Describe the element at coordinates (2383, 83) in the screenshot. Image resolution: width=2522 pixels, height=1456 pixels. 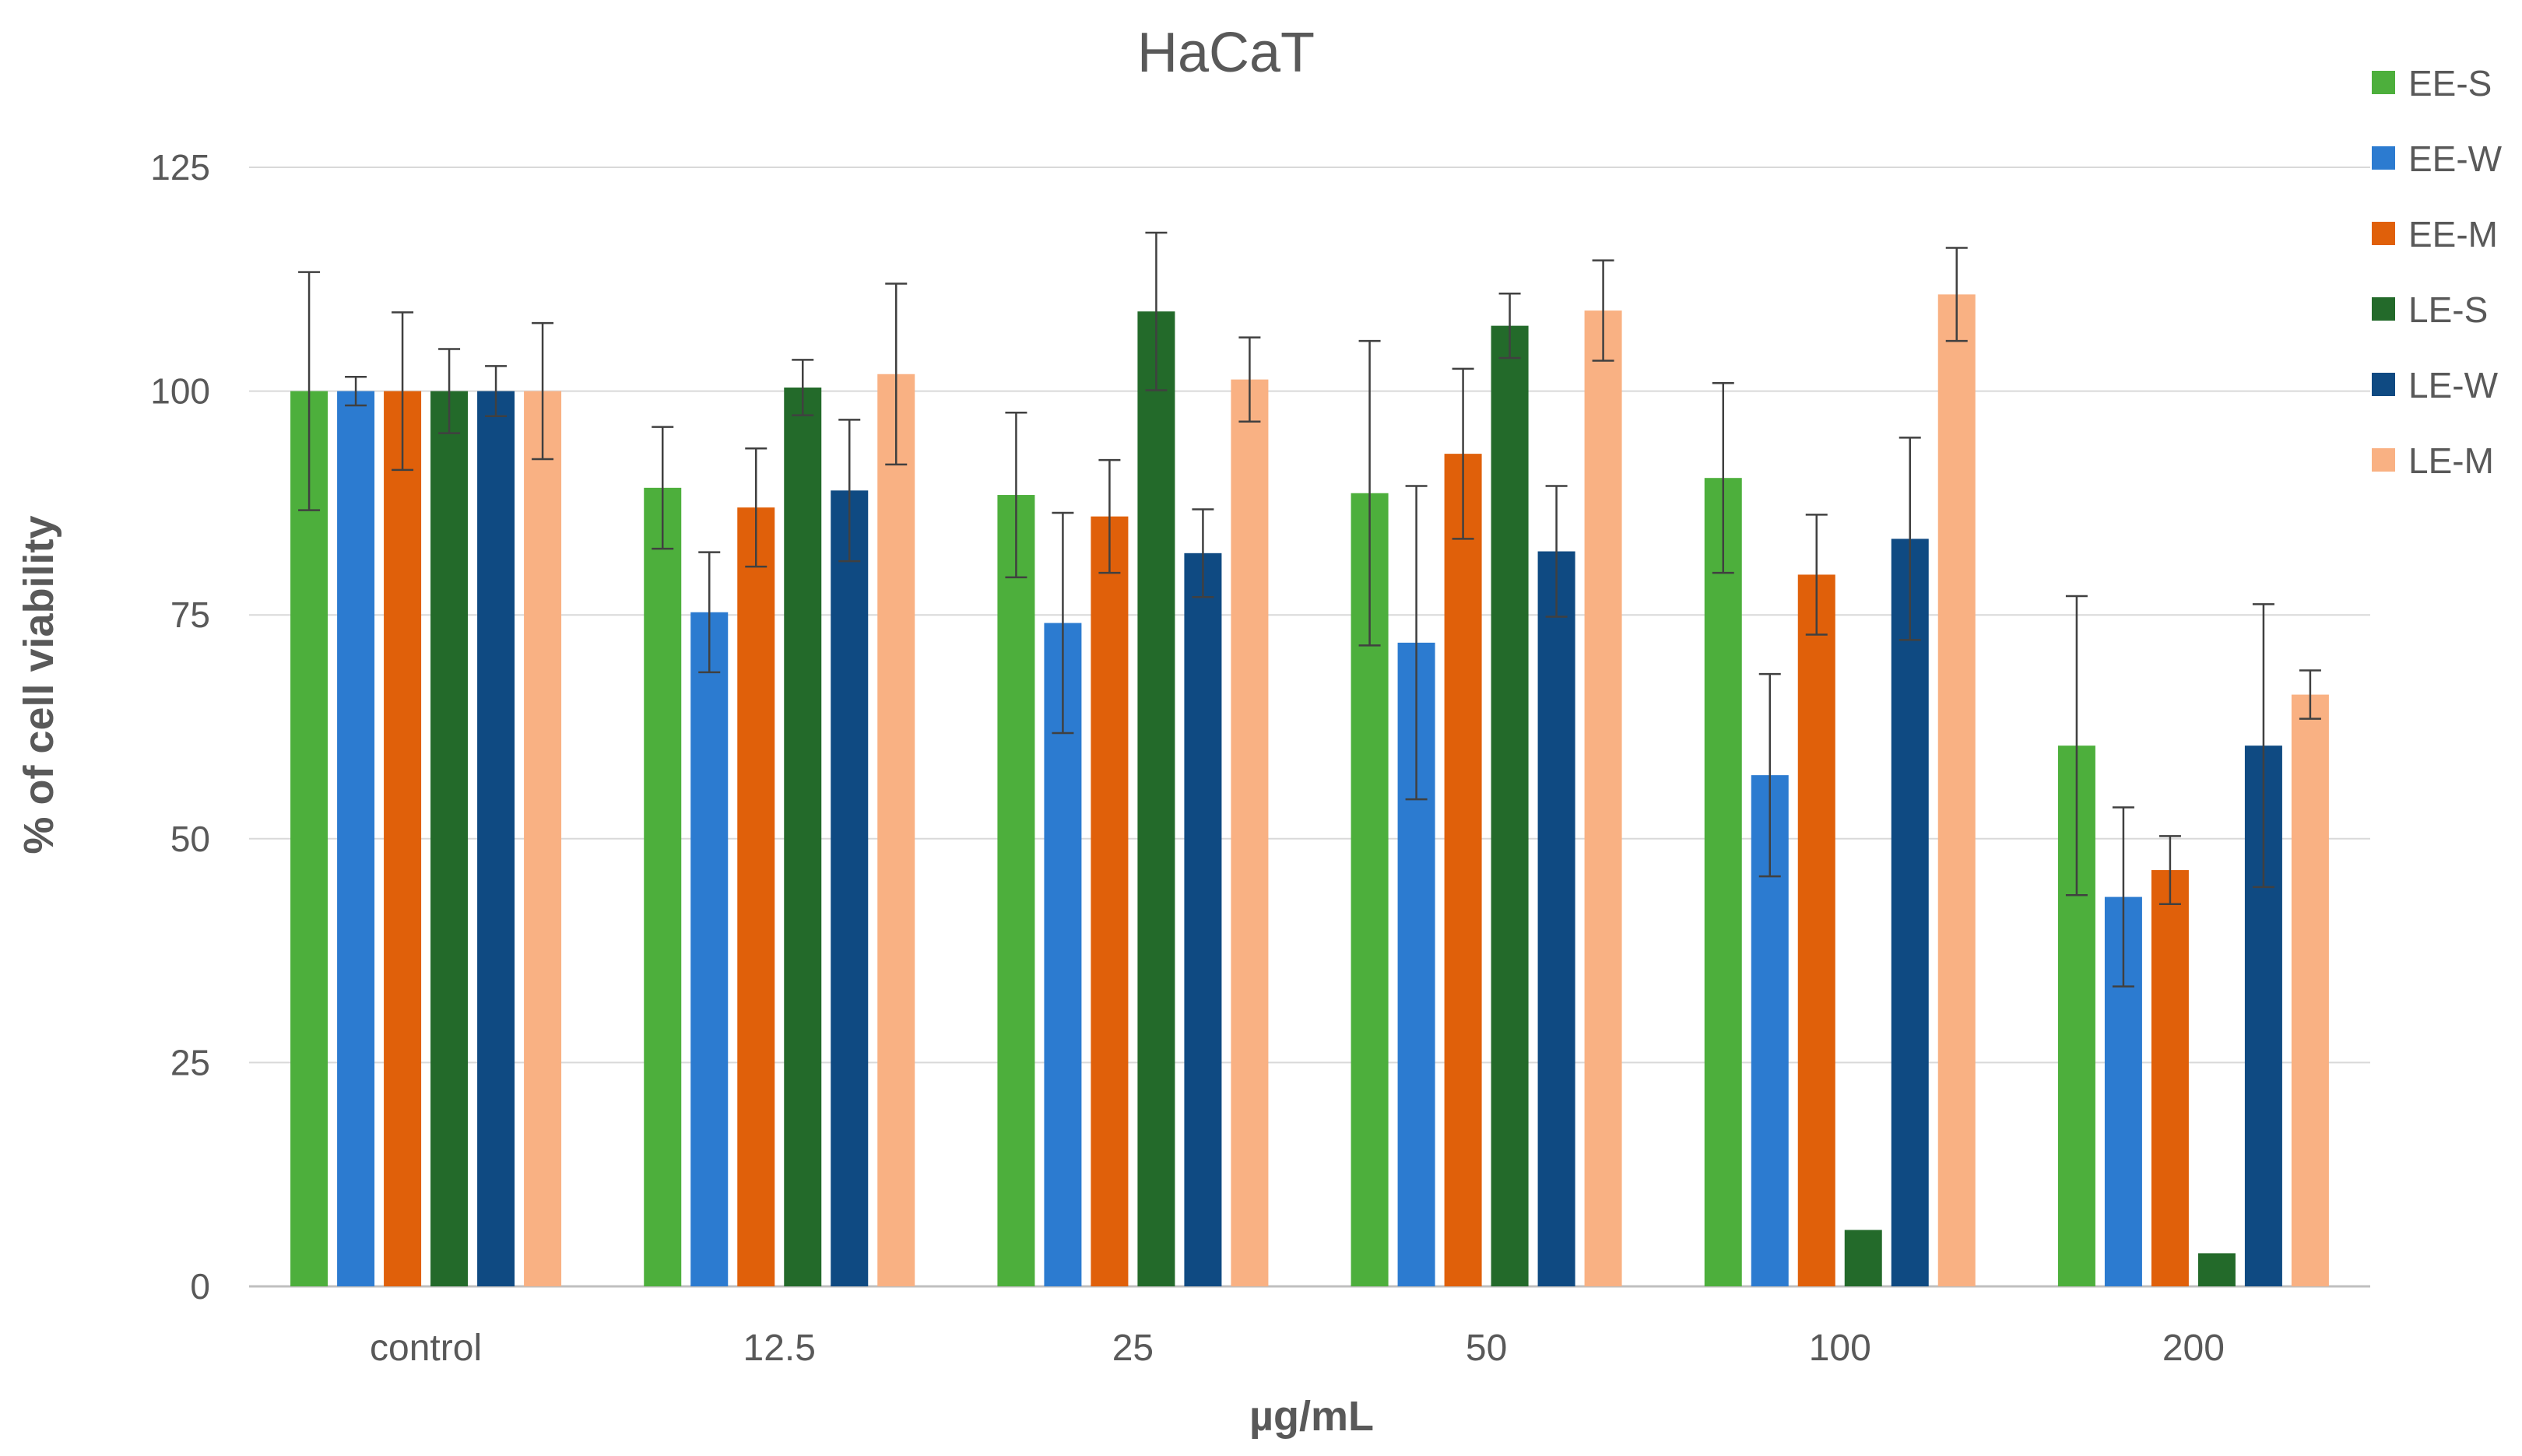
I see `legend-swatch-ee-s` at that location.